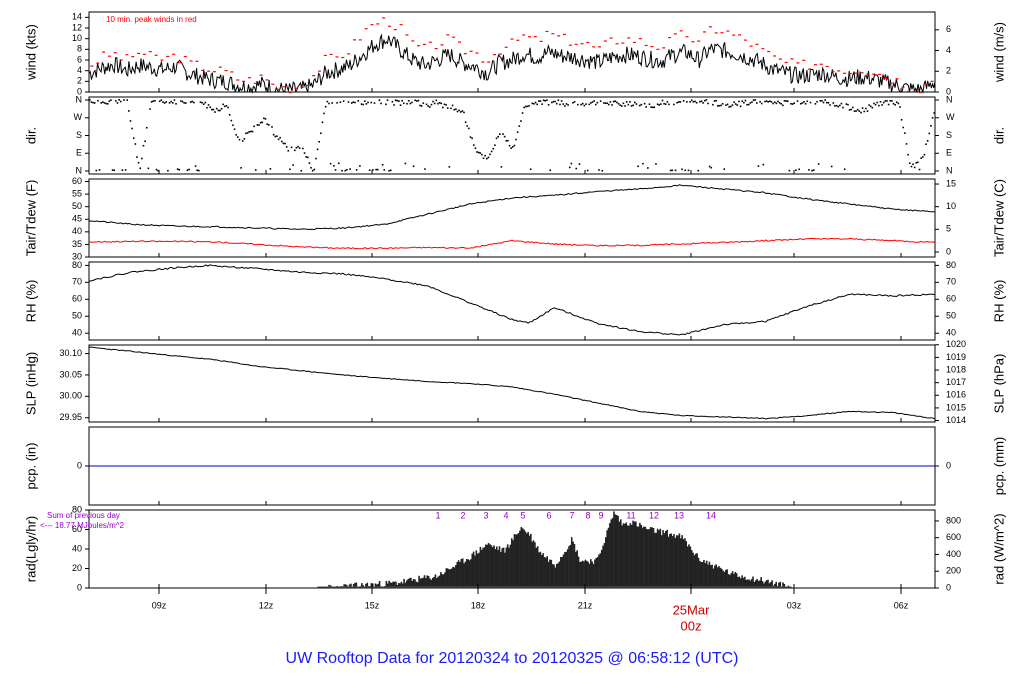  What do you see at coordinates (692, 609) in the screenshot?
I see `x-date-label: 25Mar` at bounding box center [692, 609].